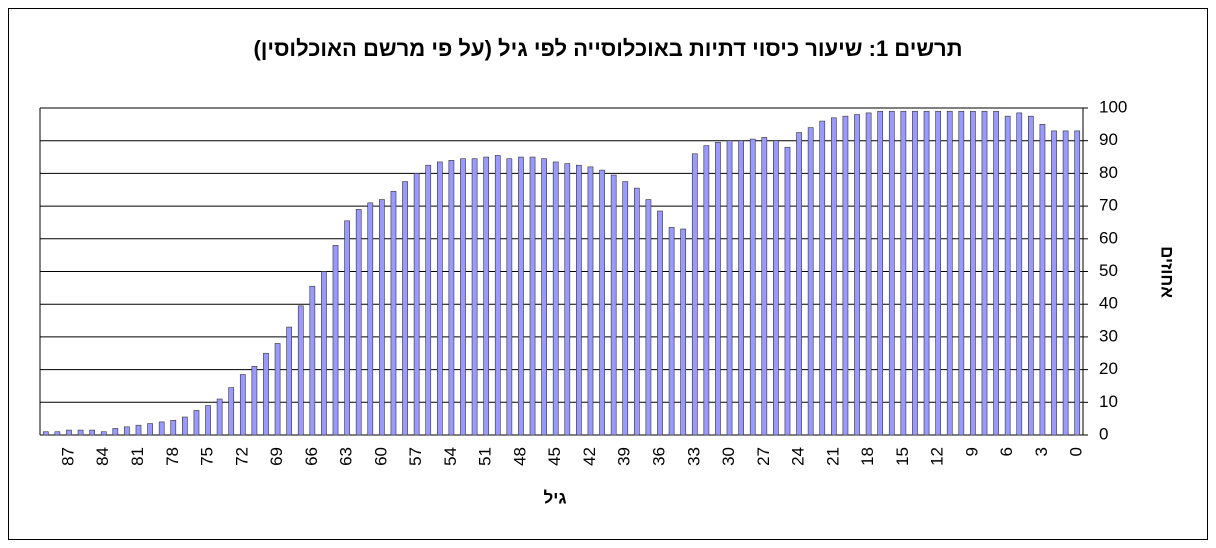 Image resolution: width=1216 pixels, height=548 pixels. I want to click on x-tick-label: 3, so click(1041, 451).